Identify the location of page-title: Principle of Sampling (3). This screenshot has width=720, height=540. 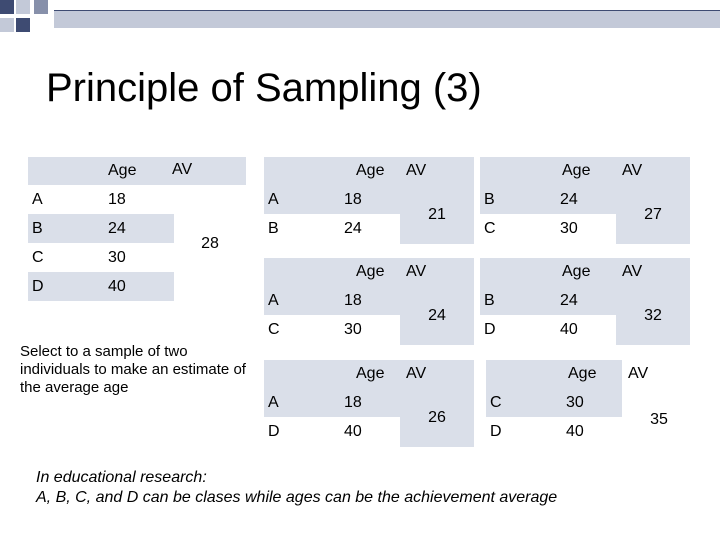
(264, 88).